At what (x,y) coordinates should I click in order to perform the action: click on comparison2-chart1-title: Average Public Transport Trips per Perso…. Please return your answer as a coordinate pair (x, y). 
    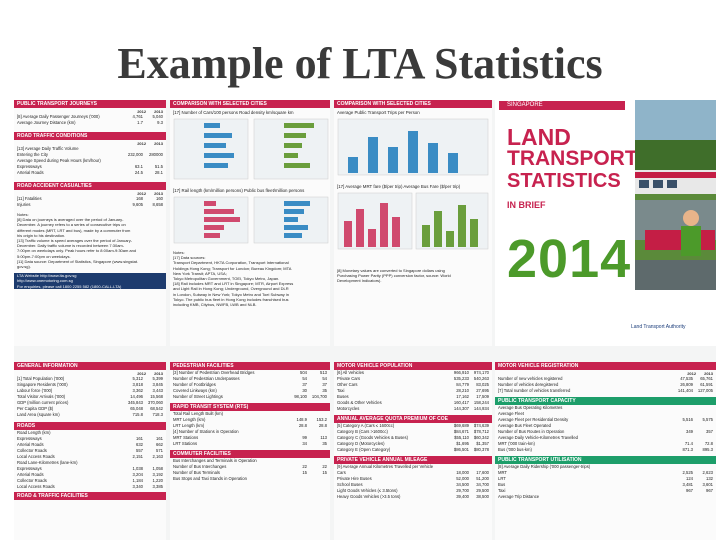
    Looking at the image, I should click on (378, 112).